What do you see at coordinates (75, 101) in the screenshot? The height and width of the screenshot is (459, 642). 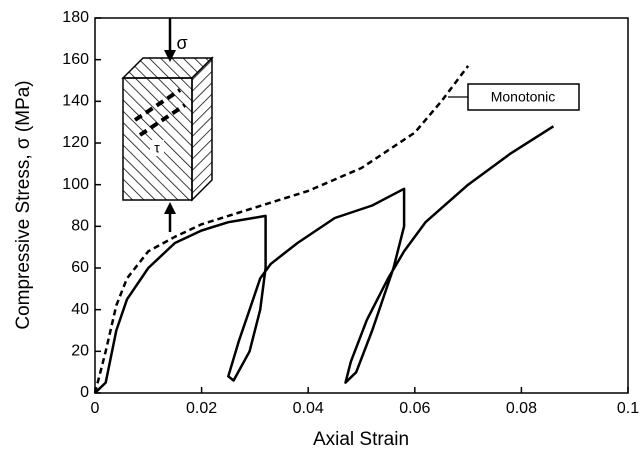 I see `y-tick-label: 140` at bounding box center [75, 101].